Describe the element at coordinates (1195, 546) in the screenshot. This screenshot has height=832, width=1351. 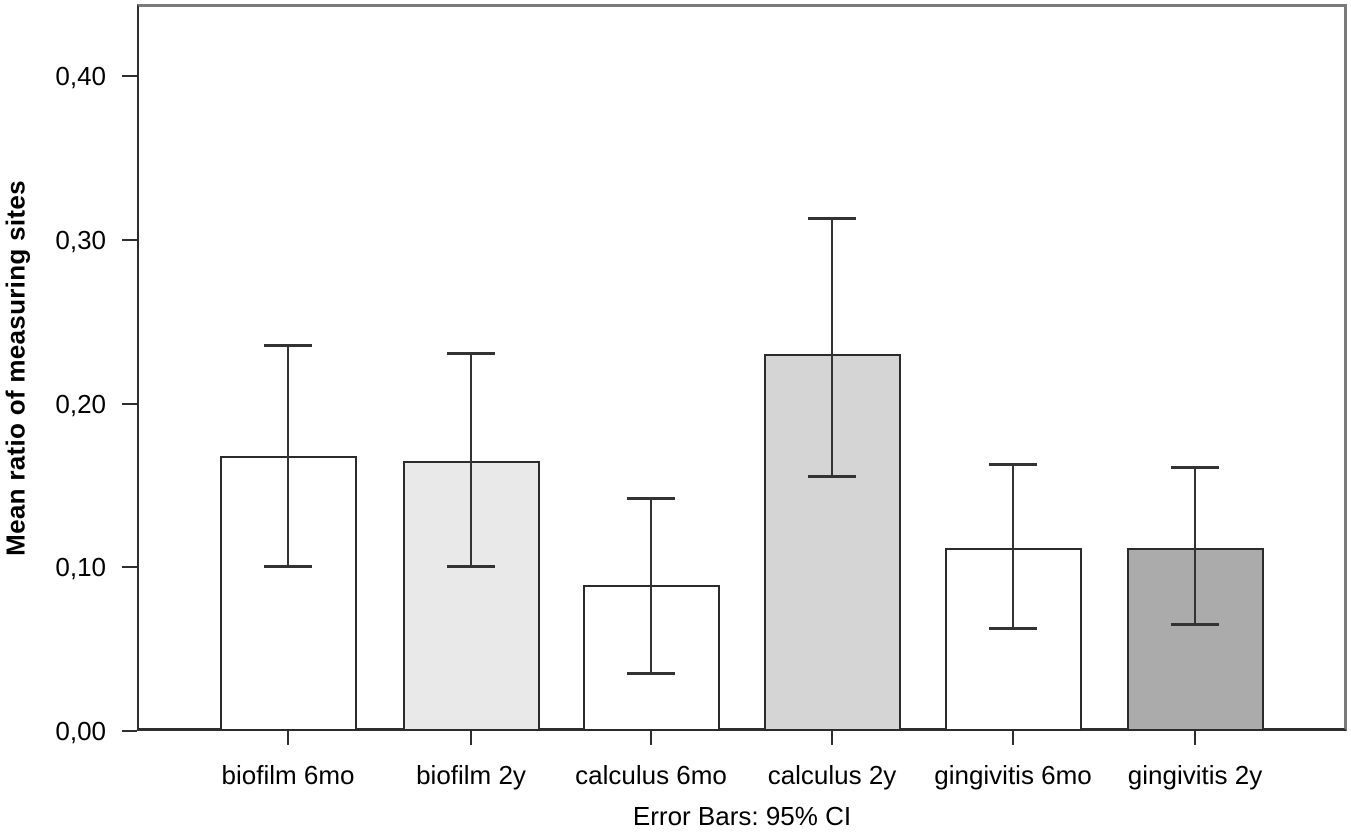
I see `error-bar-line-gingivitis-2y` at that location.